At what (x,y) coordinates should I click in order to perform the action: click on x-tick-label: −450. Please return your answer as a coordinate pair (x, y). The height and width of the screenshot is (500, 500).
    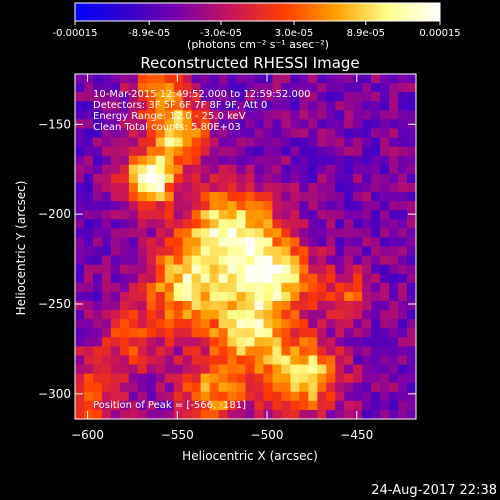
    Looking at the image, I should click on (356, 435).